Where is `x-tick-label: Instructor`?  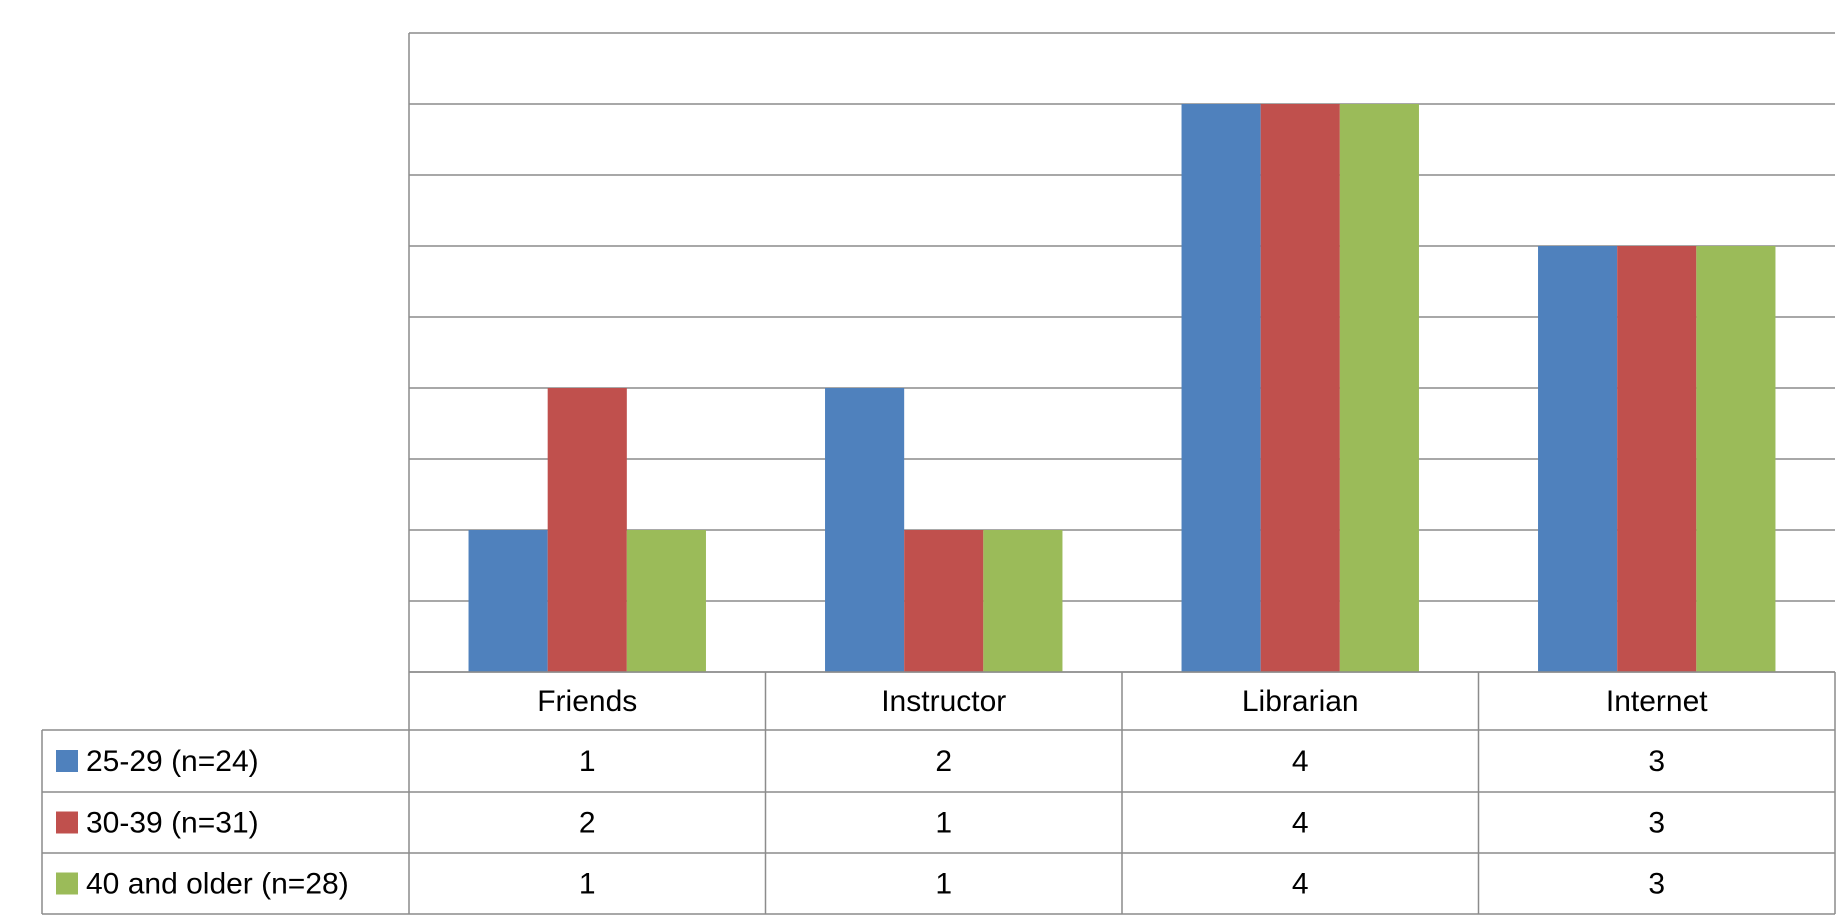 x-tick-label: Instructor is located at coordinates (943, 701).